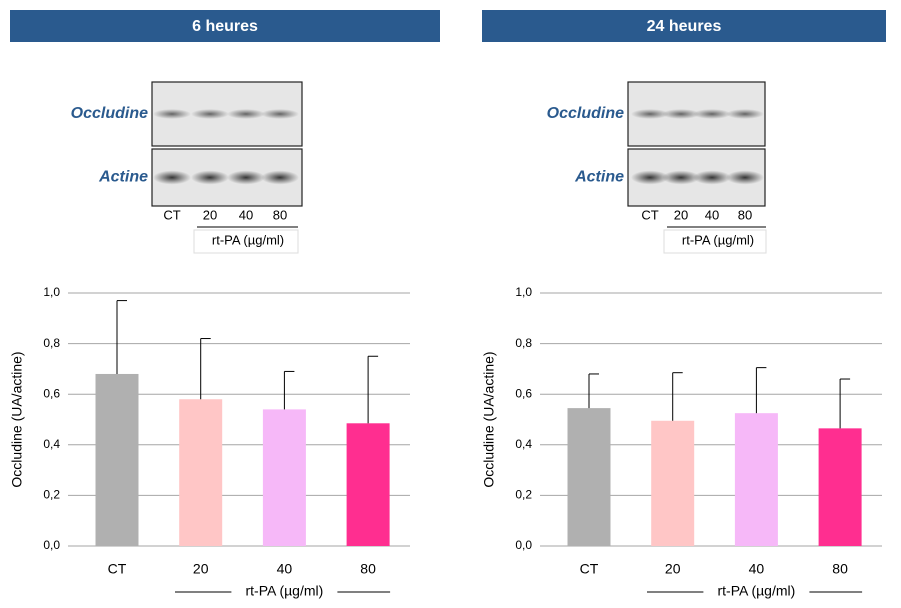  I want to click on panel-title: 6 heures, so click(225, 26).